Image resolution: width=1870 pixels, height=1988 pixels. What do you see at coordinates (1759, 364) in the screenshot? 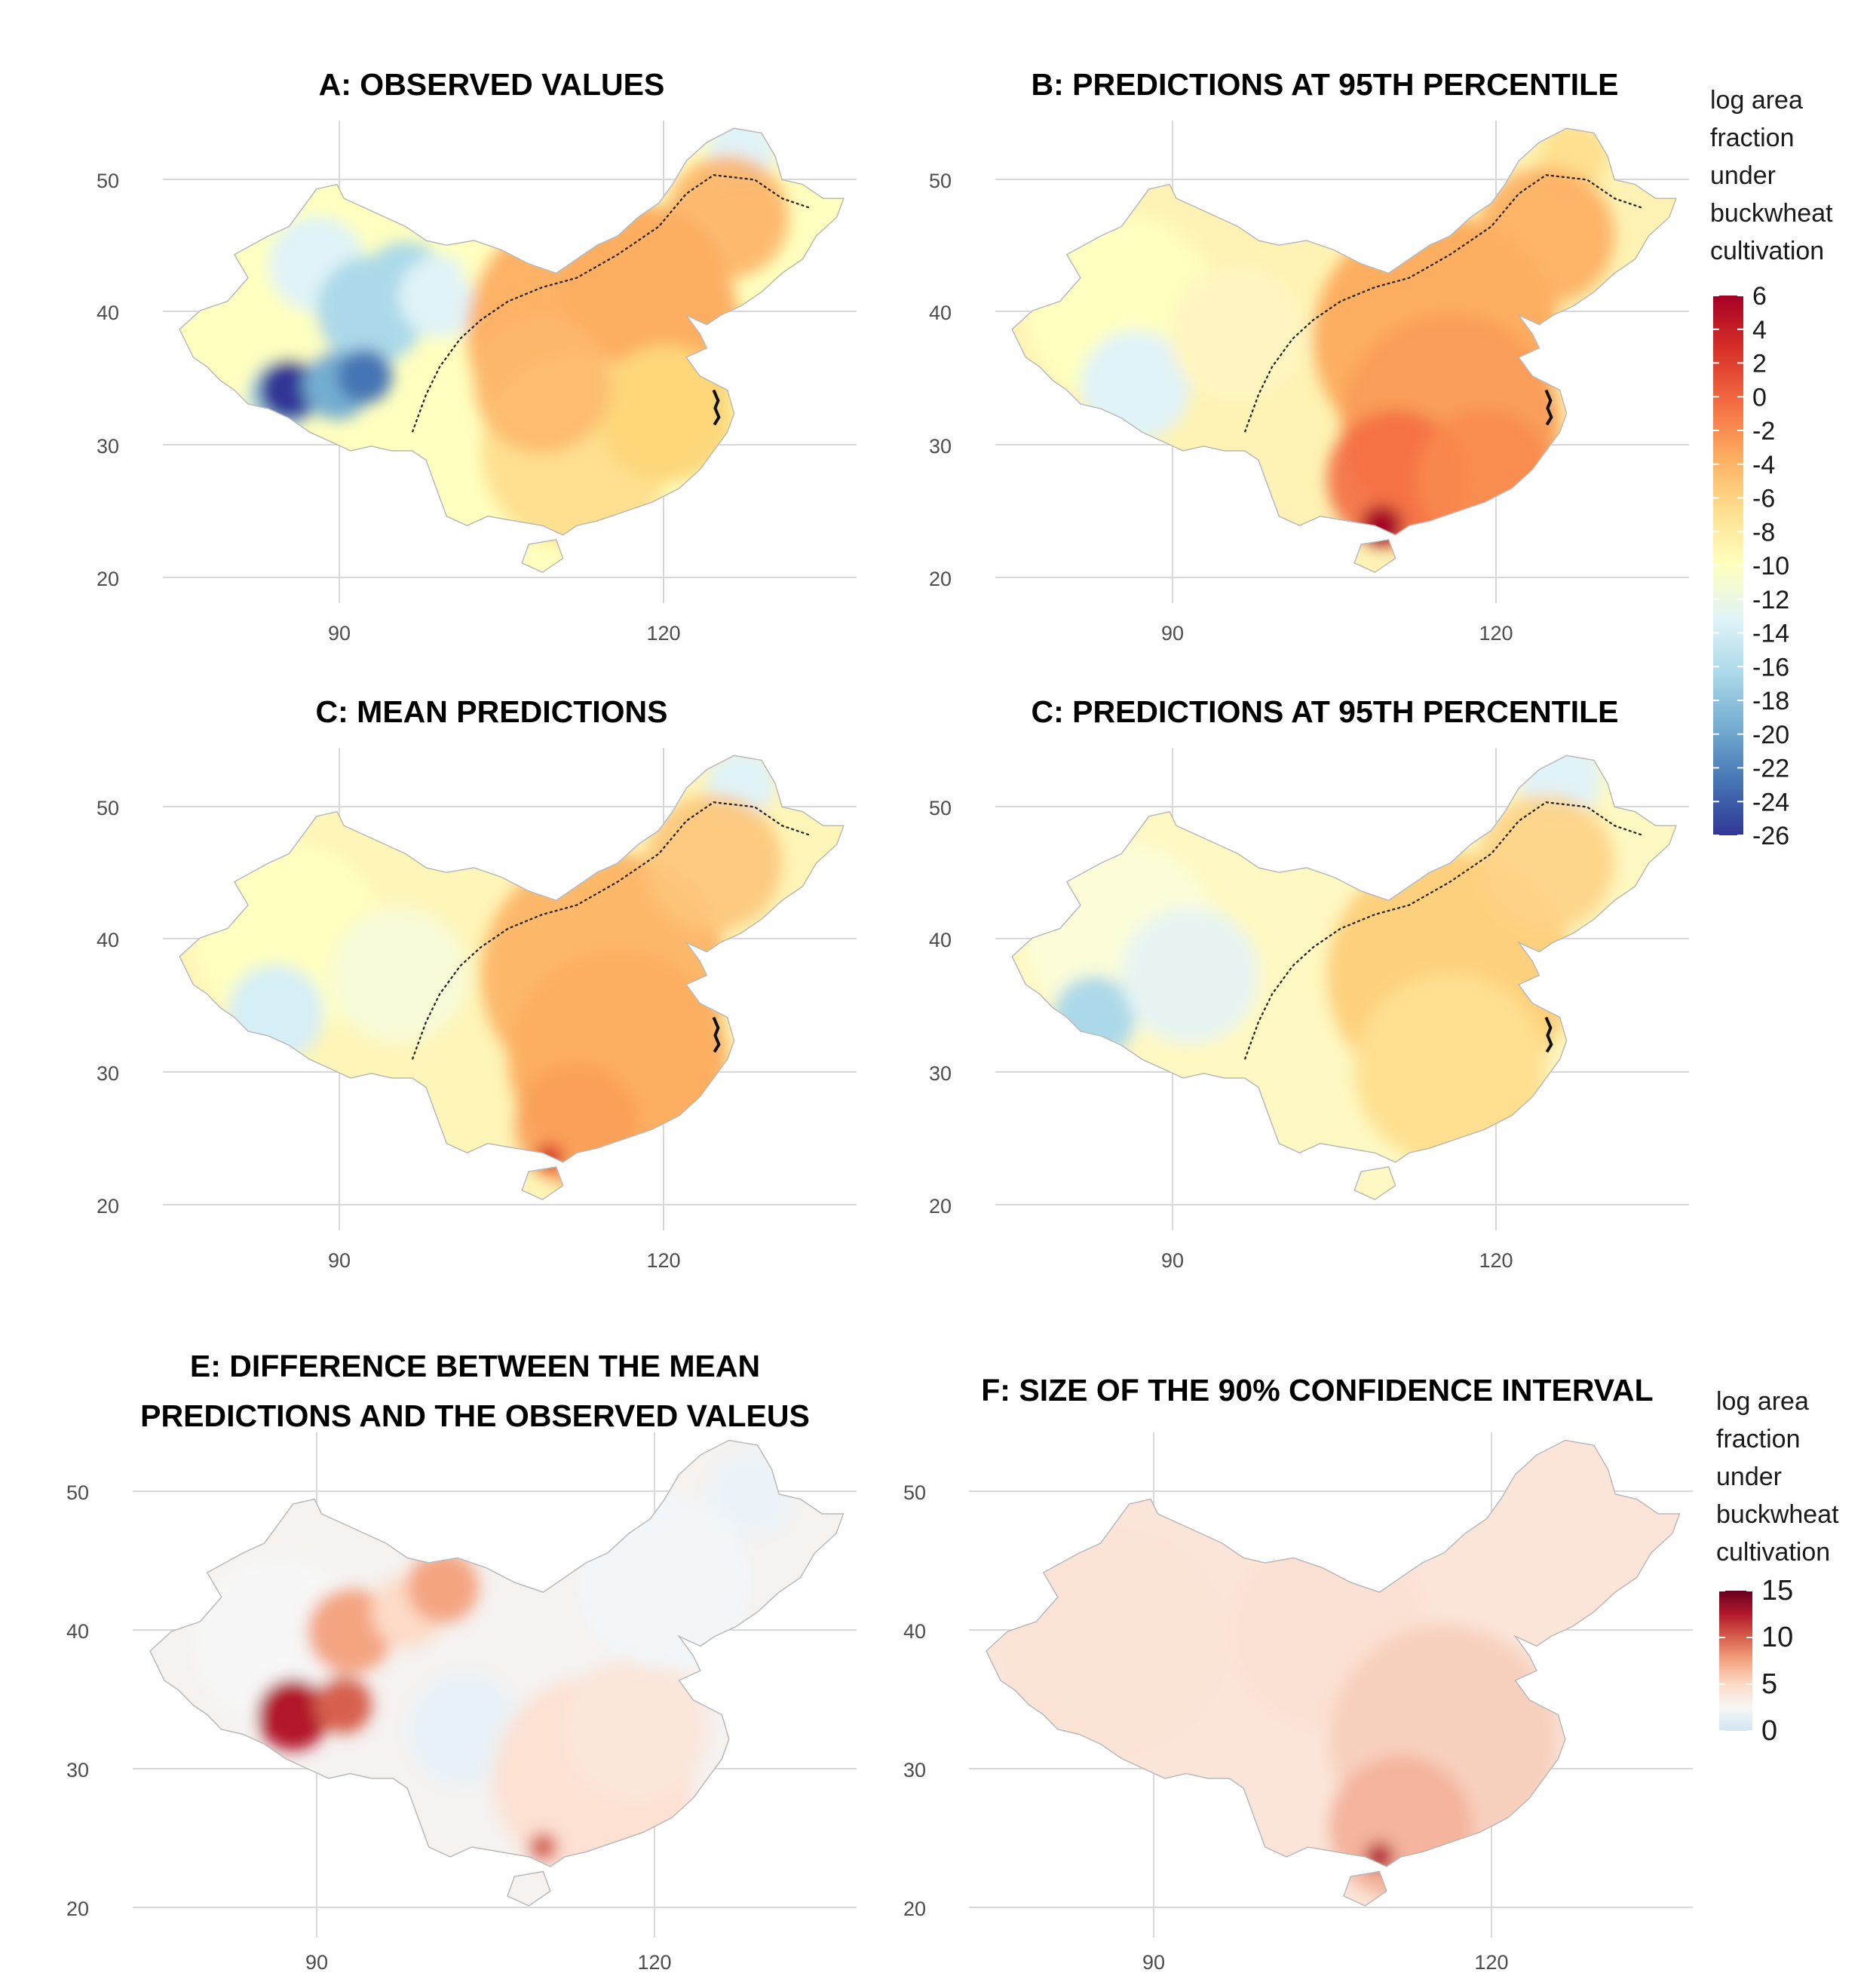
I see `colorbar-tick-label: 2` at bounding box center [1759, 364].